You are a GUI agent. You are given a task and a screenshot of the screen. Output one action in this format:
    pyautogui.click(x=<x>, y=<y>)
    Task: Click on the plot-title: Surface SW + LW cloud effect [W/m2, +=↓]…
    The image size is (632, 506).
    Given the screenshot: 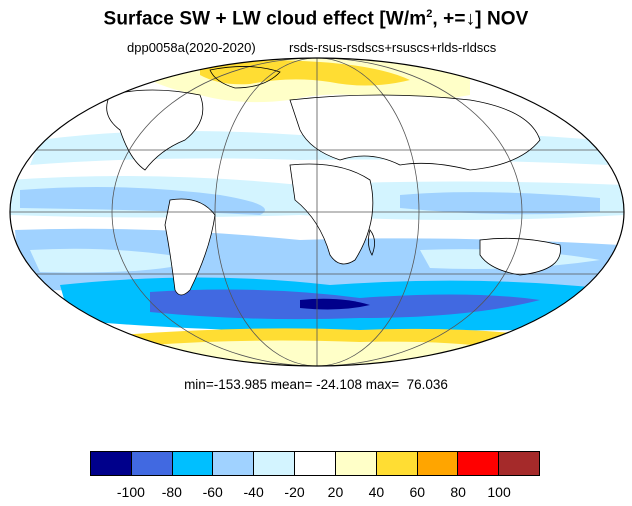 What is the action you would take?
    pyautogui.click(x=316, y=19)
    